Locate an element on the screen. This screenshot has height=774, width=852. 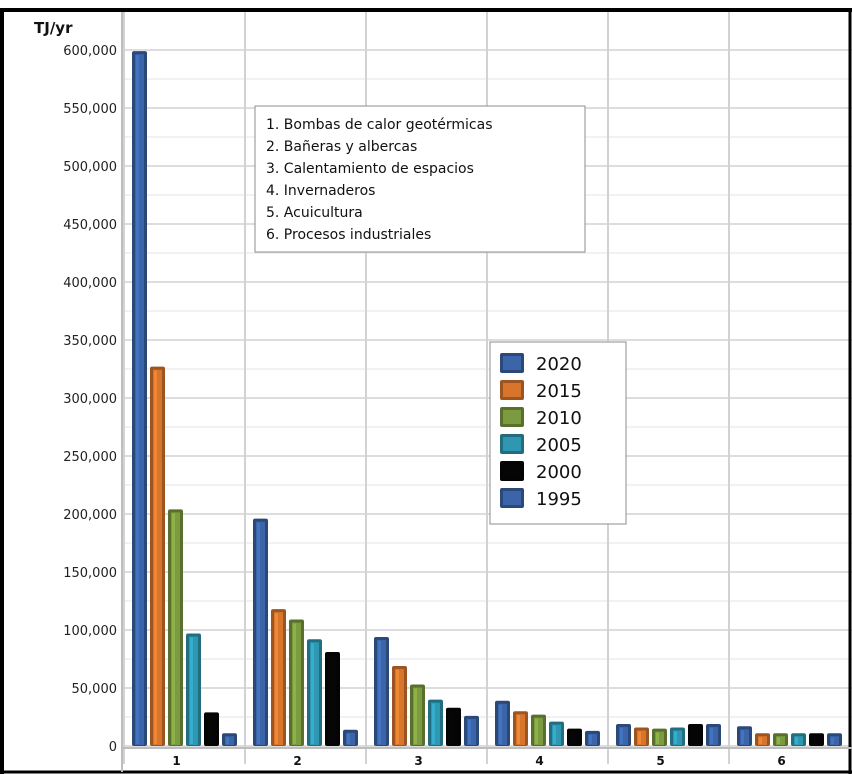
x-tick-label: 2 is located at coordinates (297, 761).